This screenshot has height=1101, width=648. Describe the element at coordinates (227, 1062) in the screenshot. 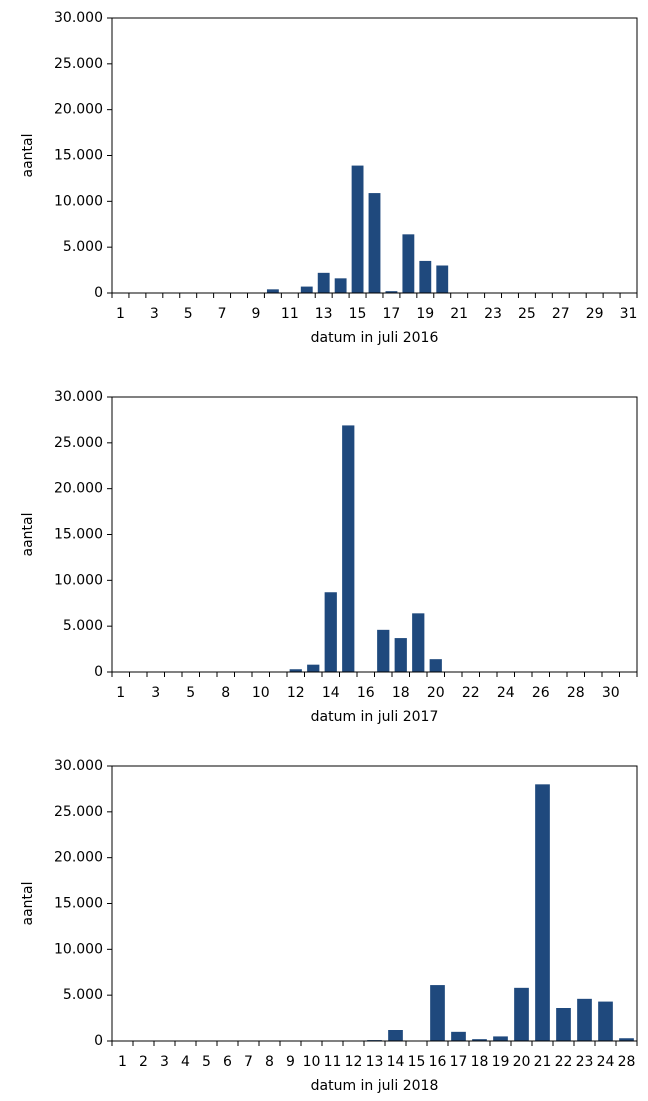

I see `x-tick-label: 6` at that location.